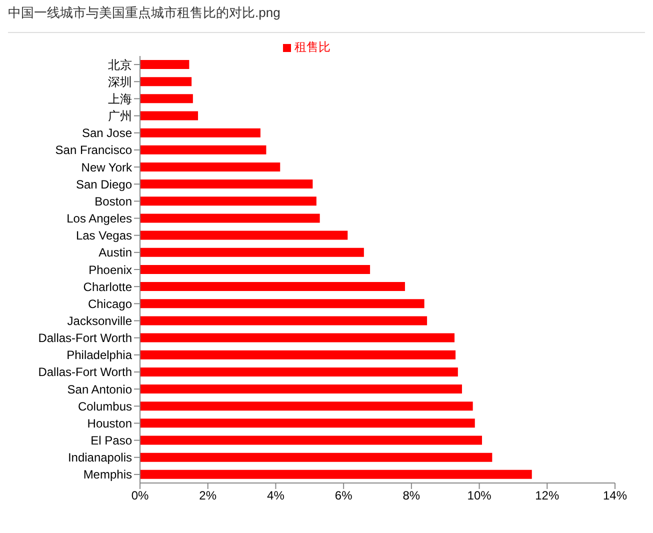  Describe the element at coordinates (208, 495) in the screenshot. I see `x-tick-label: 2%` at that location.